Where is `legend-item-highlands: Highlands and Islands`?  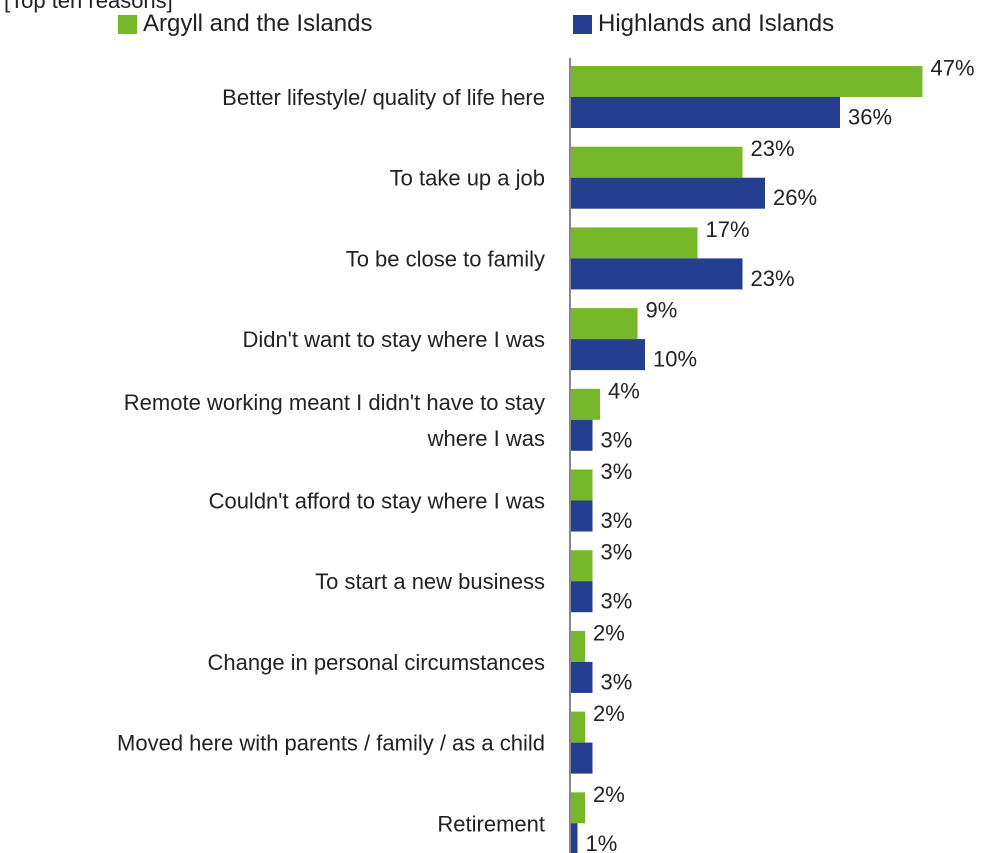
legend-item-highlands: Highlands and Islands is located at coordinates (703, 24).